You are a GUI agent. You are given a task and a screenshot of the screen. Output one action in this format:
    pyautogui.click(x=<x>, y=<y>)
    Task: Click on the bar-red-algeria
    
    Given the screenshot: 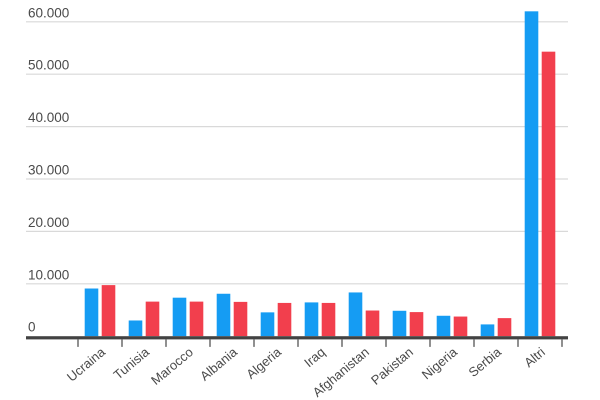 What is the action you would take?
    pyautogui.click(x=284, y=319)
    